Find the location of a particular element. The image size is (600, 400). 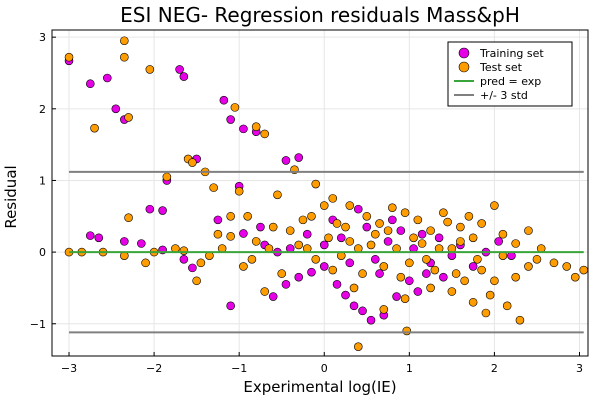

y-tick-label: −1 is located at coordinates (38, 324).